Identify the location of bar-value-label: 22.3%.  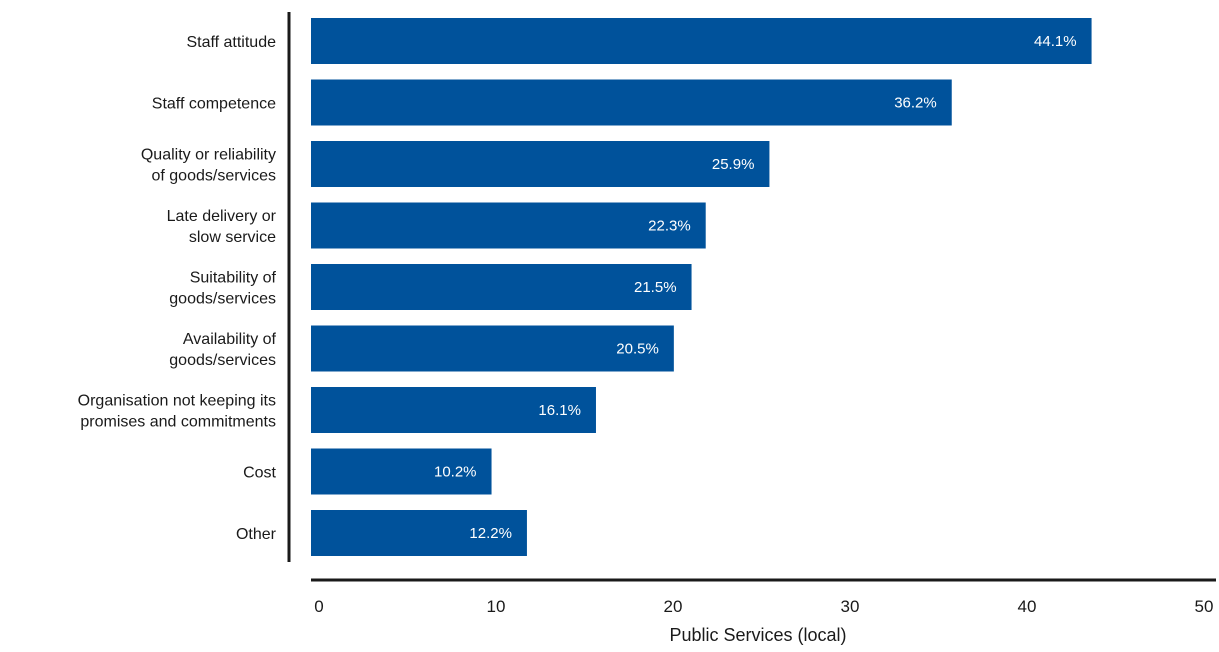
(669, 226).